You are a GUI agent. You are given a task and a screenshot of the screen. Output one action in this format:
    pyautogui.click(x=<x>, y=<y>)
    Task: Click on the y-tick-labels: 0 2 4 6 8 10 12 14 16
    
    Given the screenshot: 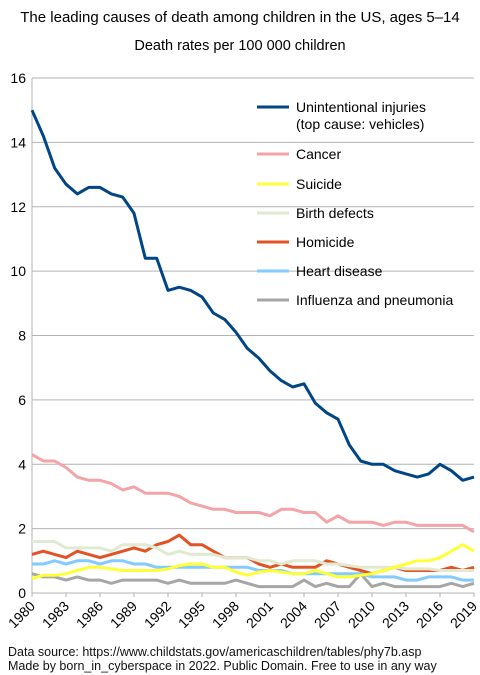 What is the action you would take?
    pyautogui.click(x=18, y=335)
    